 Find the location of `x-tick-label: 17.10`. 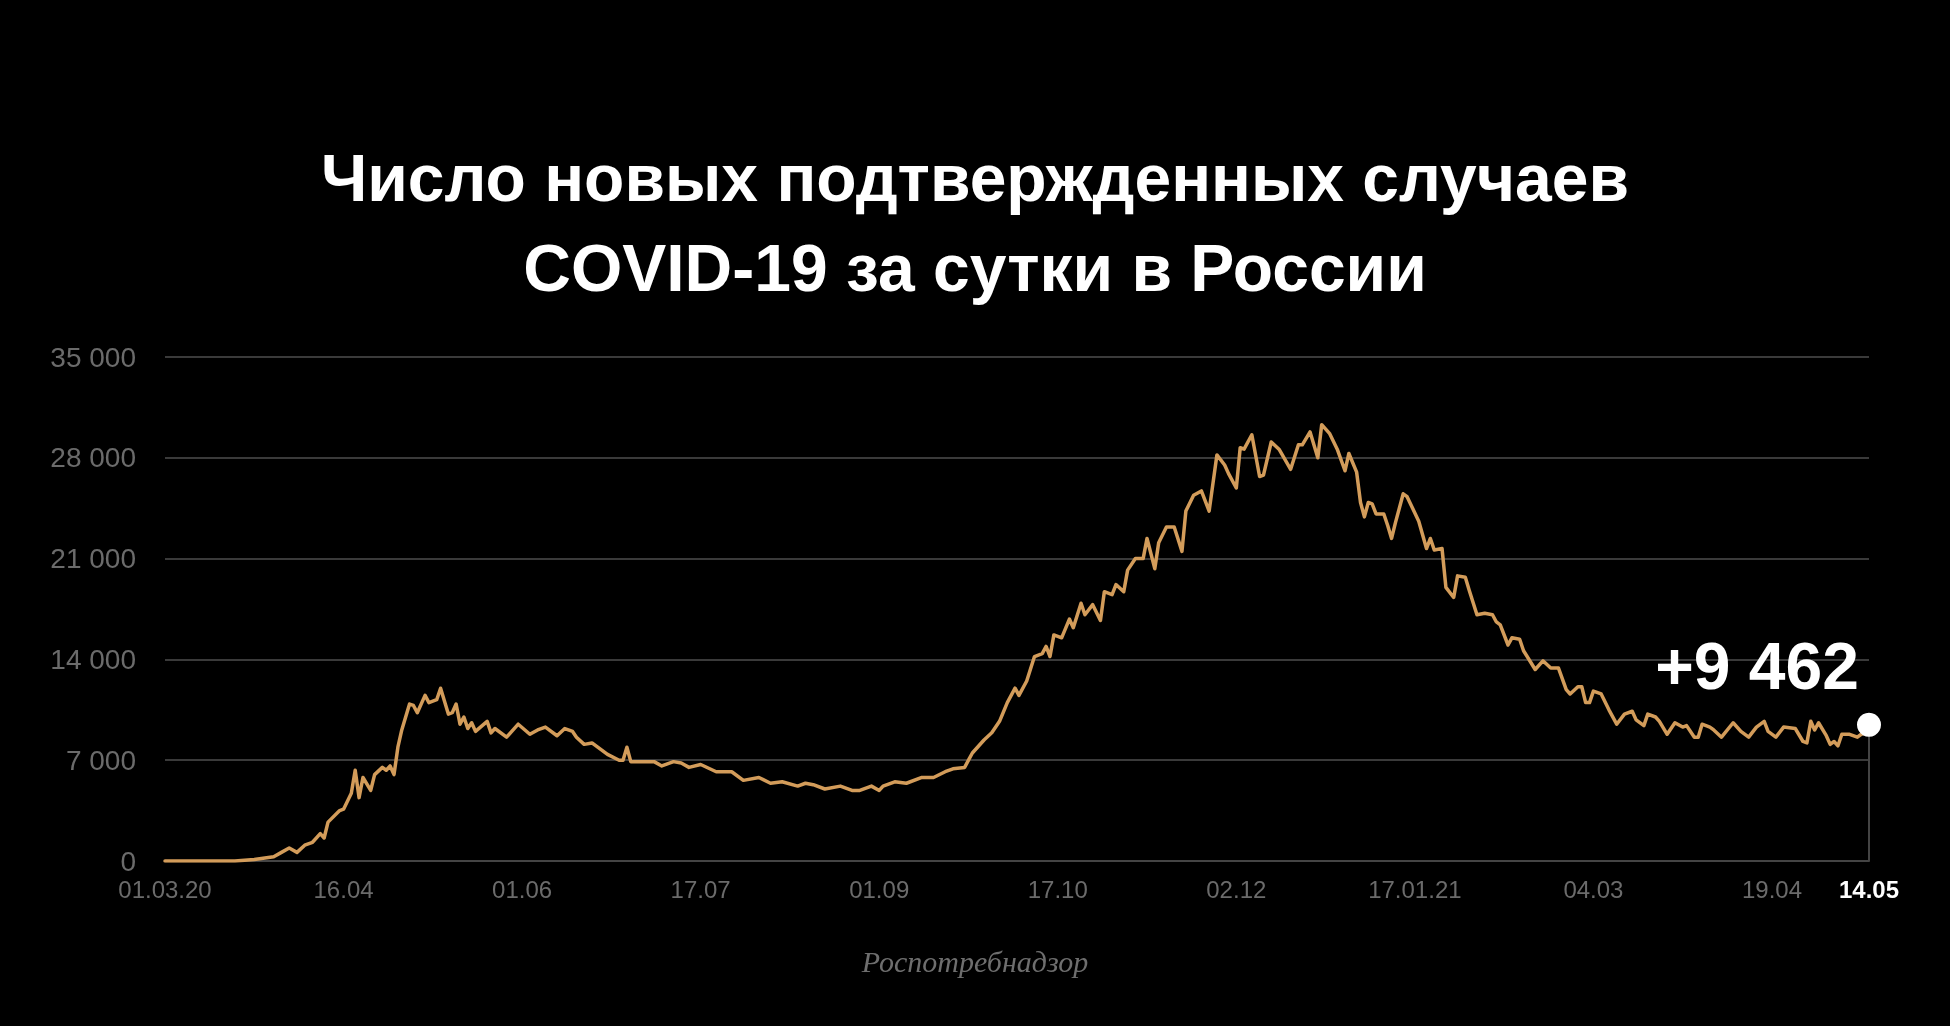

x-tick-label: 17.10 is located at coordinates (1057, 889).